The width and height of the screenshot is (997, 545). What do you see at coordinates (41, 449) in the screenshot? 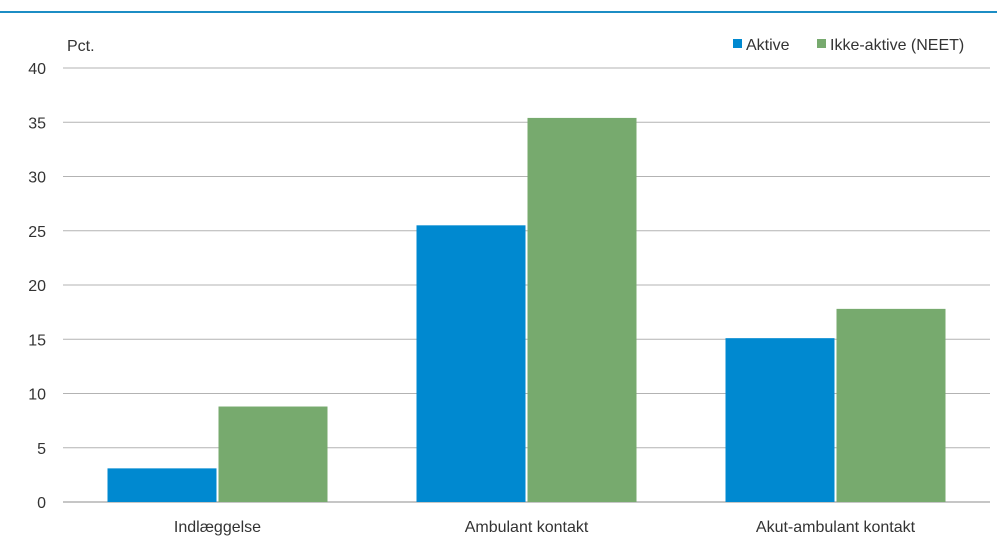
I see `y-tick-label: 5` at bounding box center [41, 449].